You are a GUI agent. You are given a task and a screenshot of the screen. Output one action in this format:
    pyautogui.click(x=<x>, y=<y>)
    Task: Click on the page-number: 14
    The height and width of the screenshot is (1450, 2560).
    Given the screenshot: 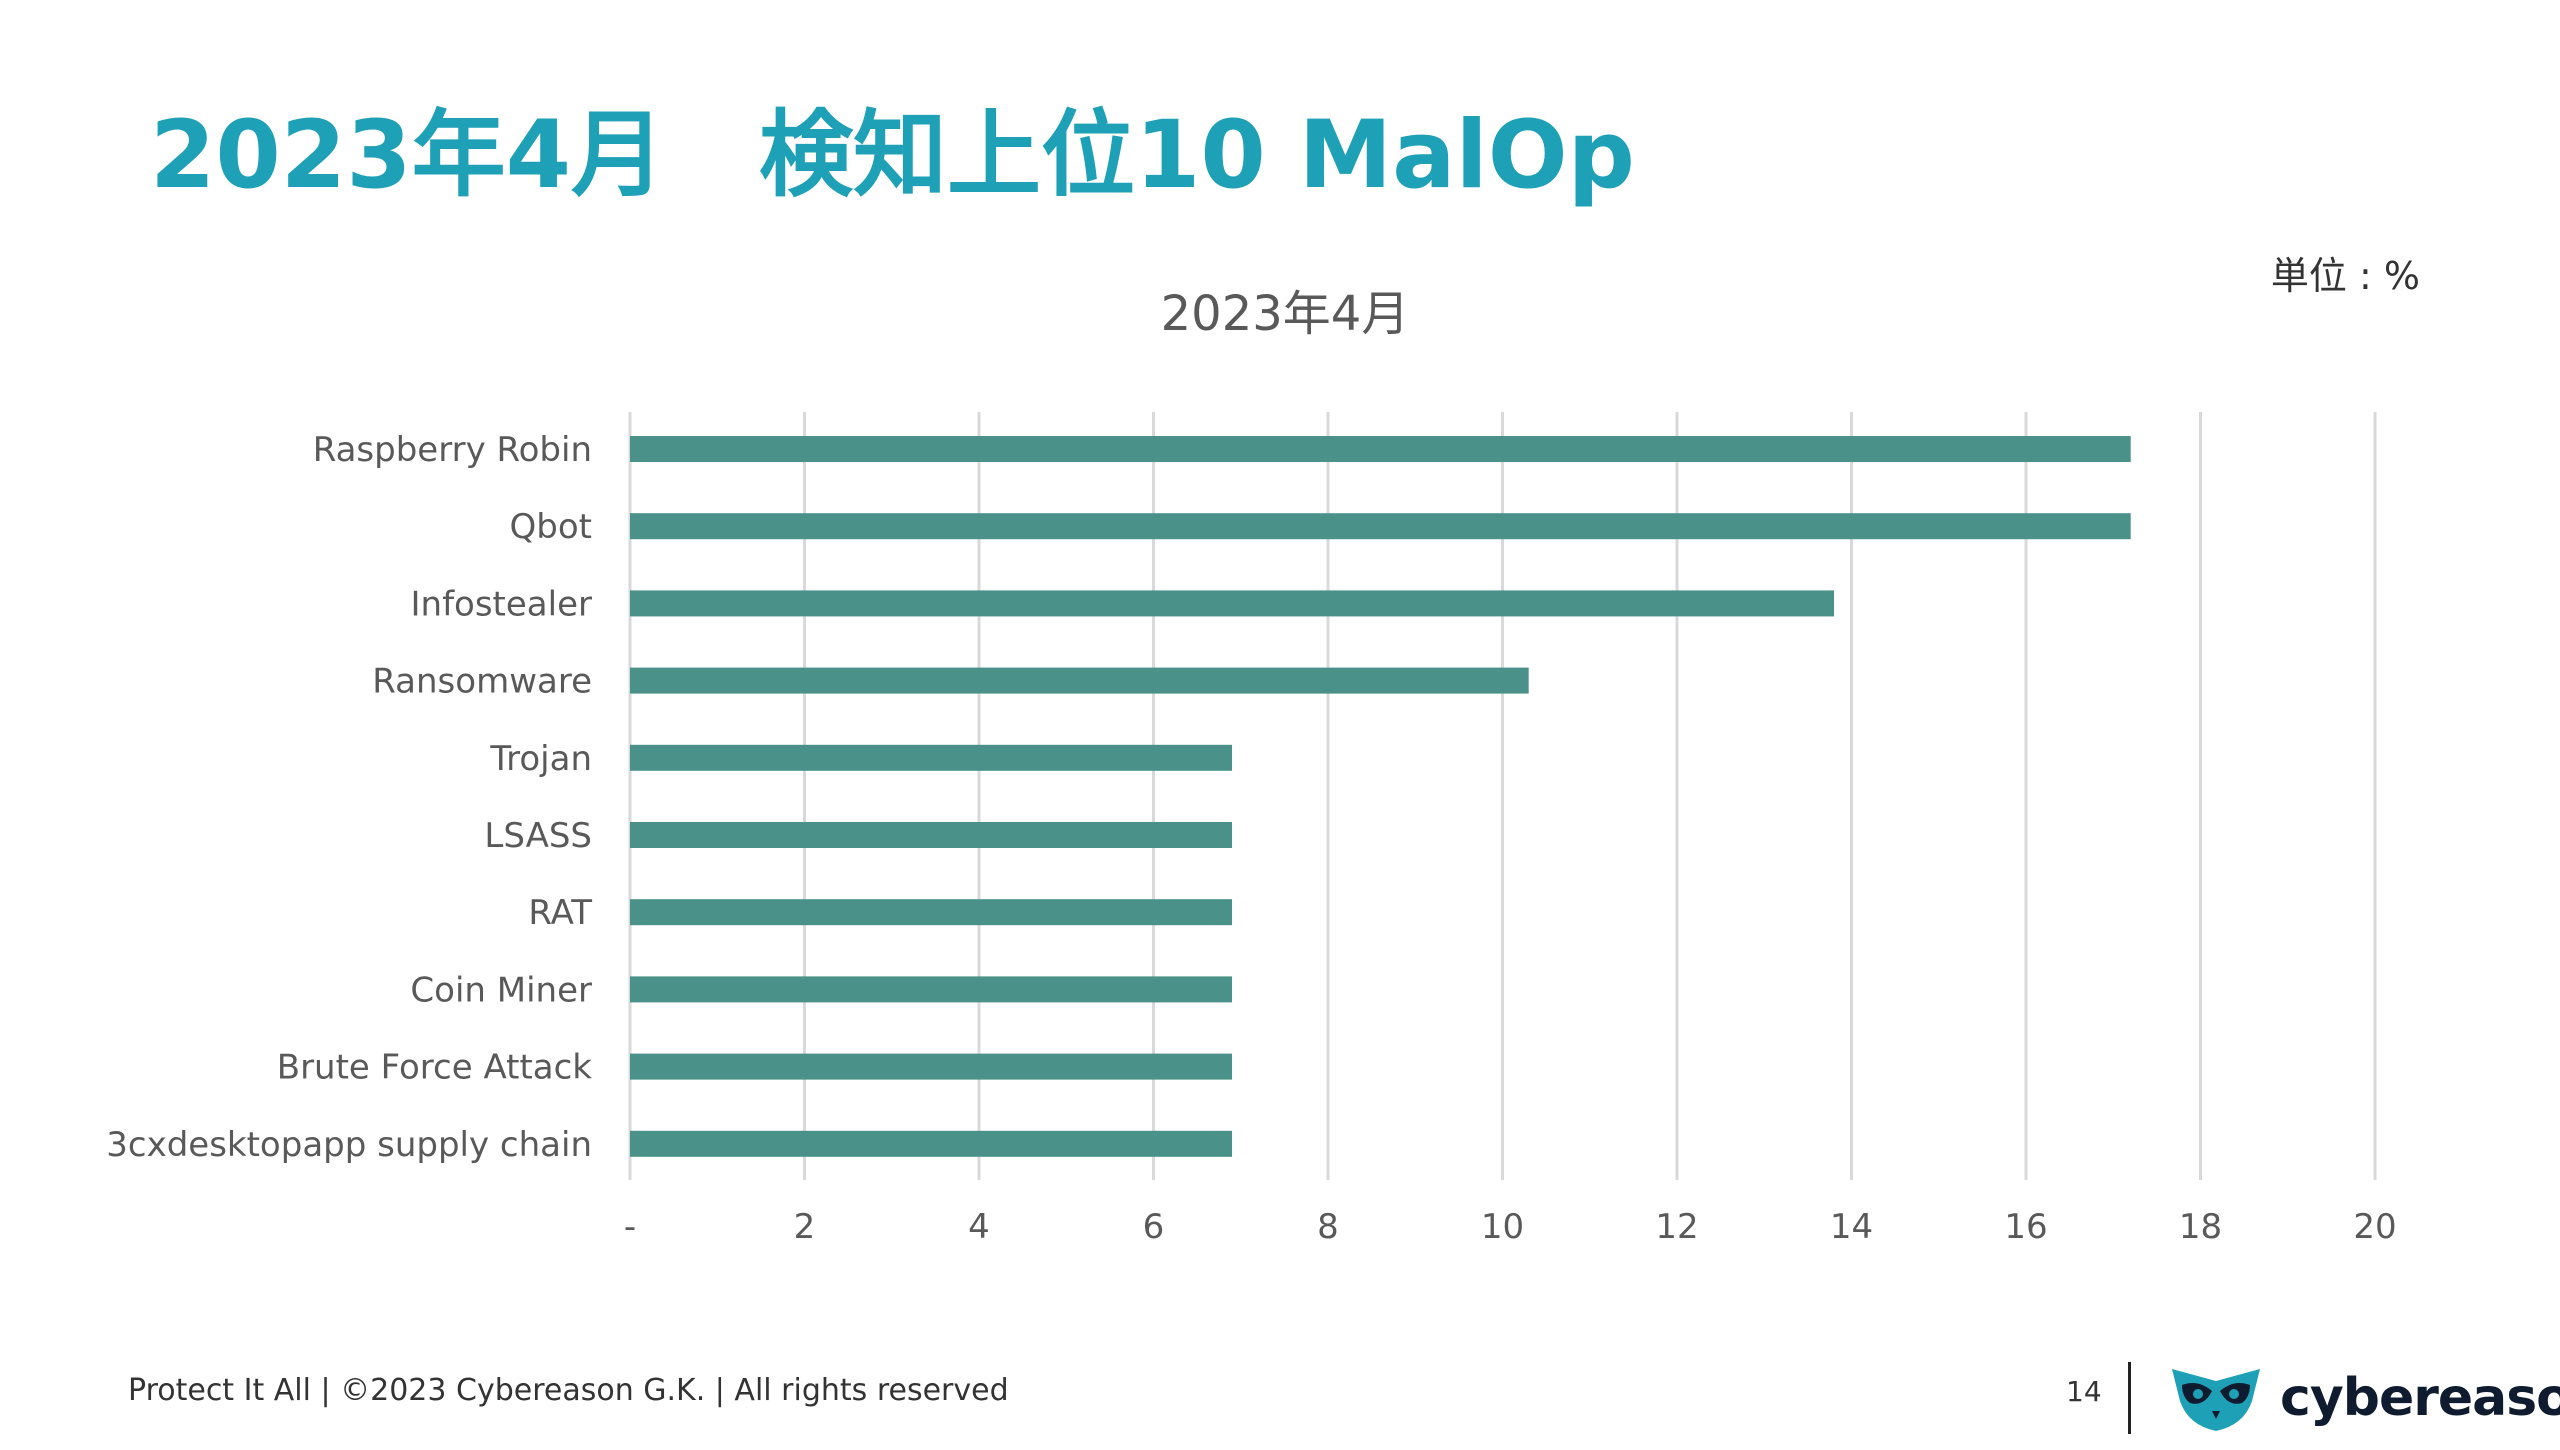 What is the action you would take?
    pyautogui.click(x=2084, y=1391)
    